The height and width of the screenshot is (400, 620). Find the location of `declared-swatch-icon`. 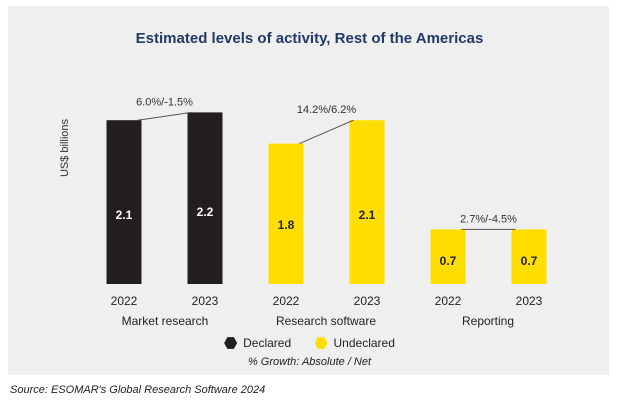

declared-swatch-icon is located at coordinates (231, 343).